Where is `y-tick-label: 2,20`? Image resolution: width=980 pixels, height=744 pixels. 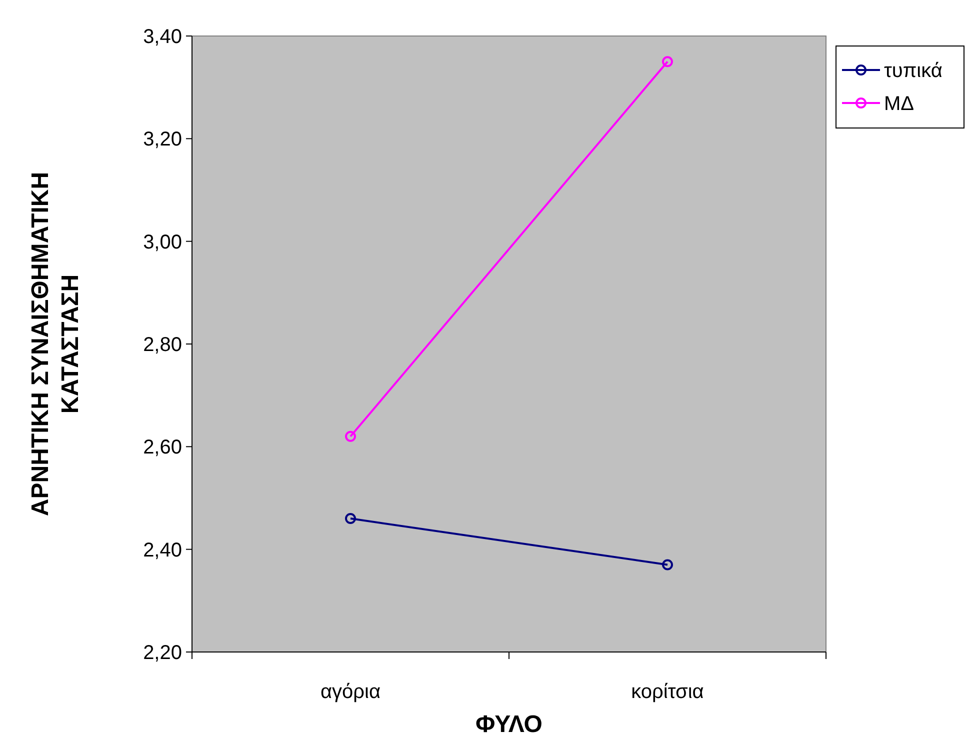 y-tick-label: 2,20 is located at coordinates (162, 653).